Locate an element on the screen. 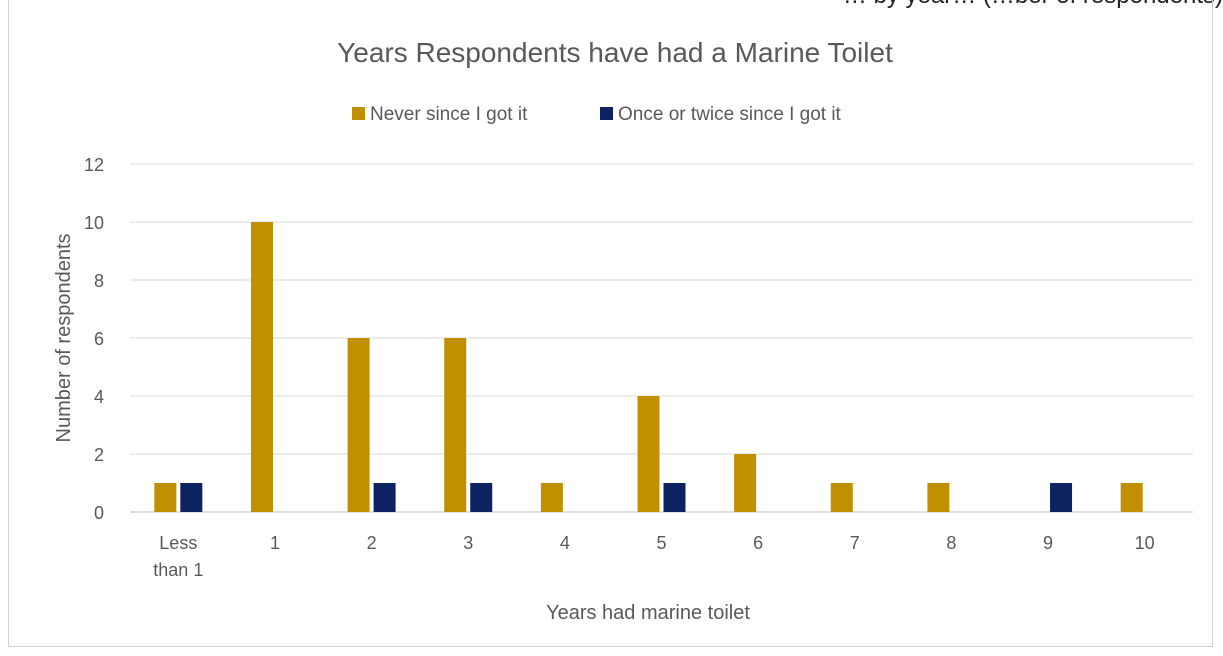 The image size is (1223, 656). y-tick-label: 8 is located at coordinates (99, 281).